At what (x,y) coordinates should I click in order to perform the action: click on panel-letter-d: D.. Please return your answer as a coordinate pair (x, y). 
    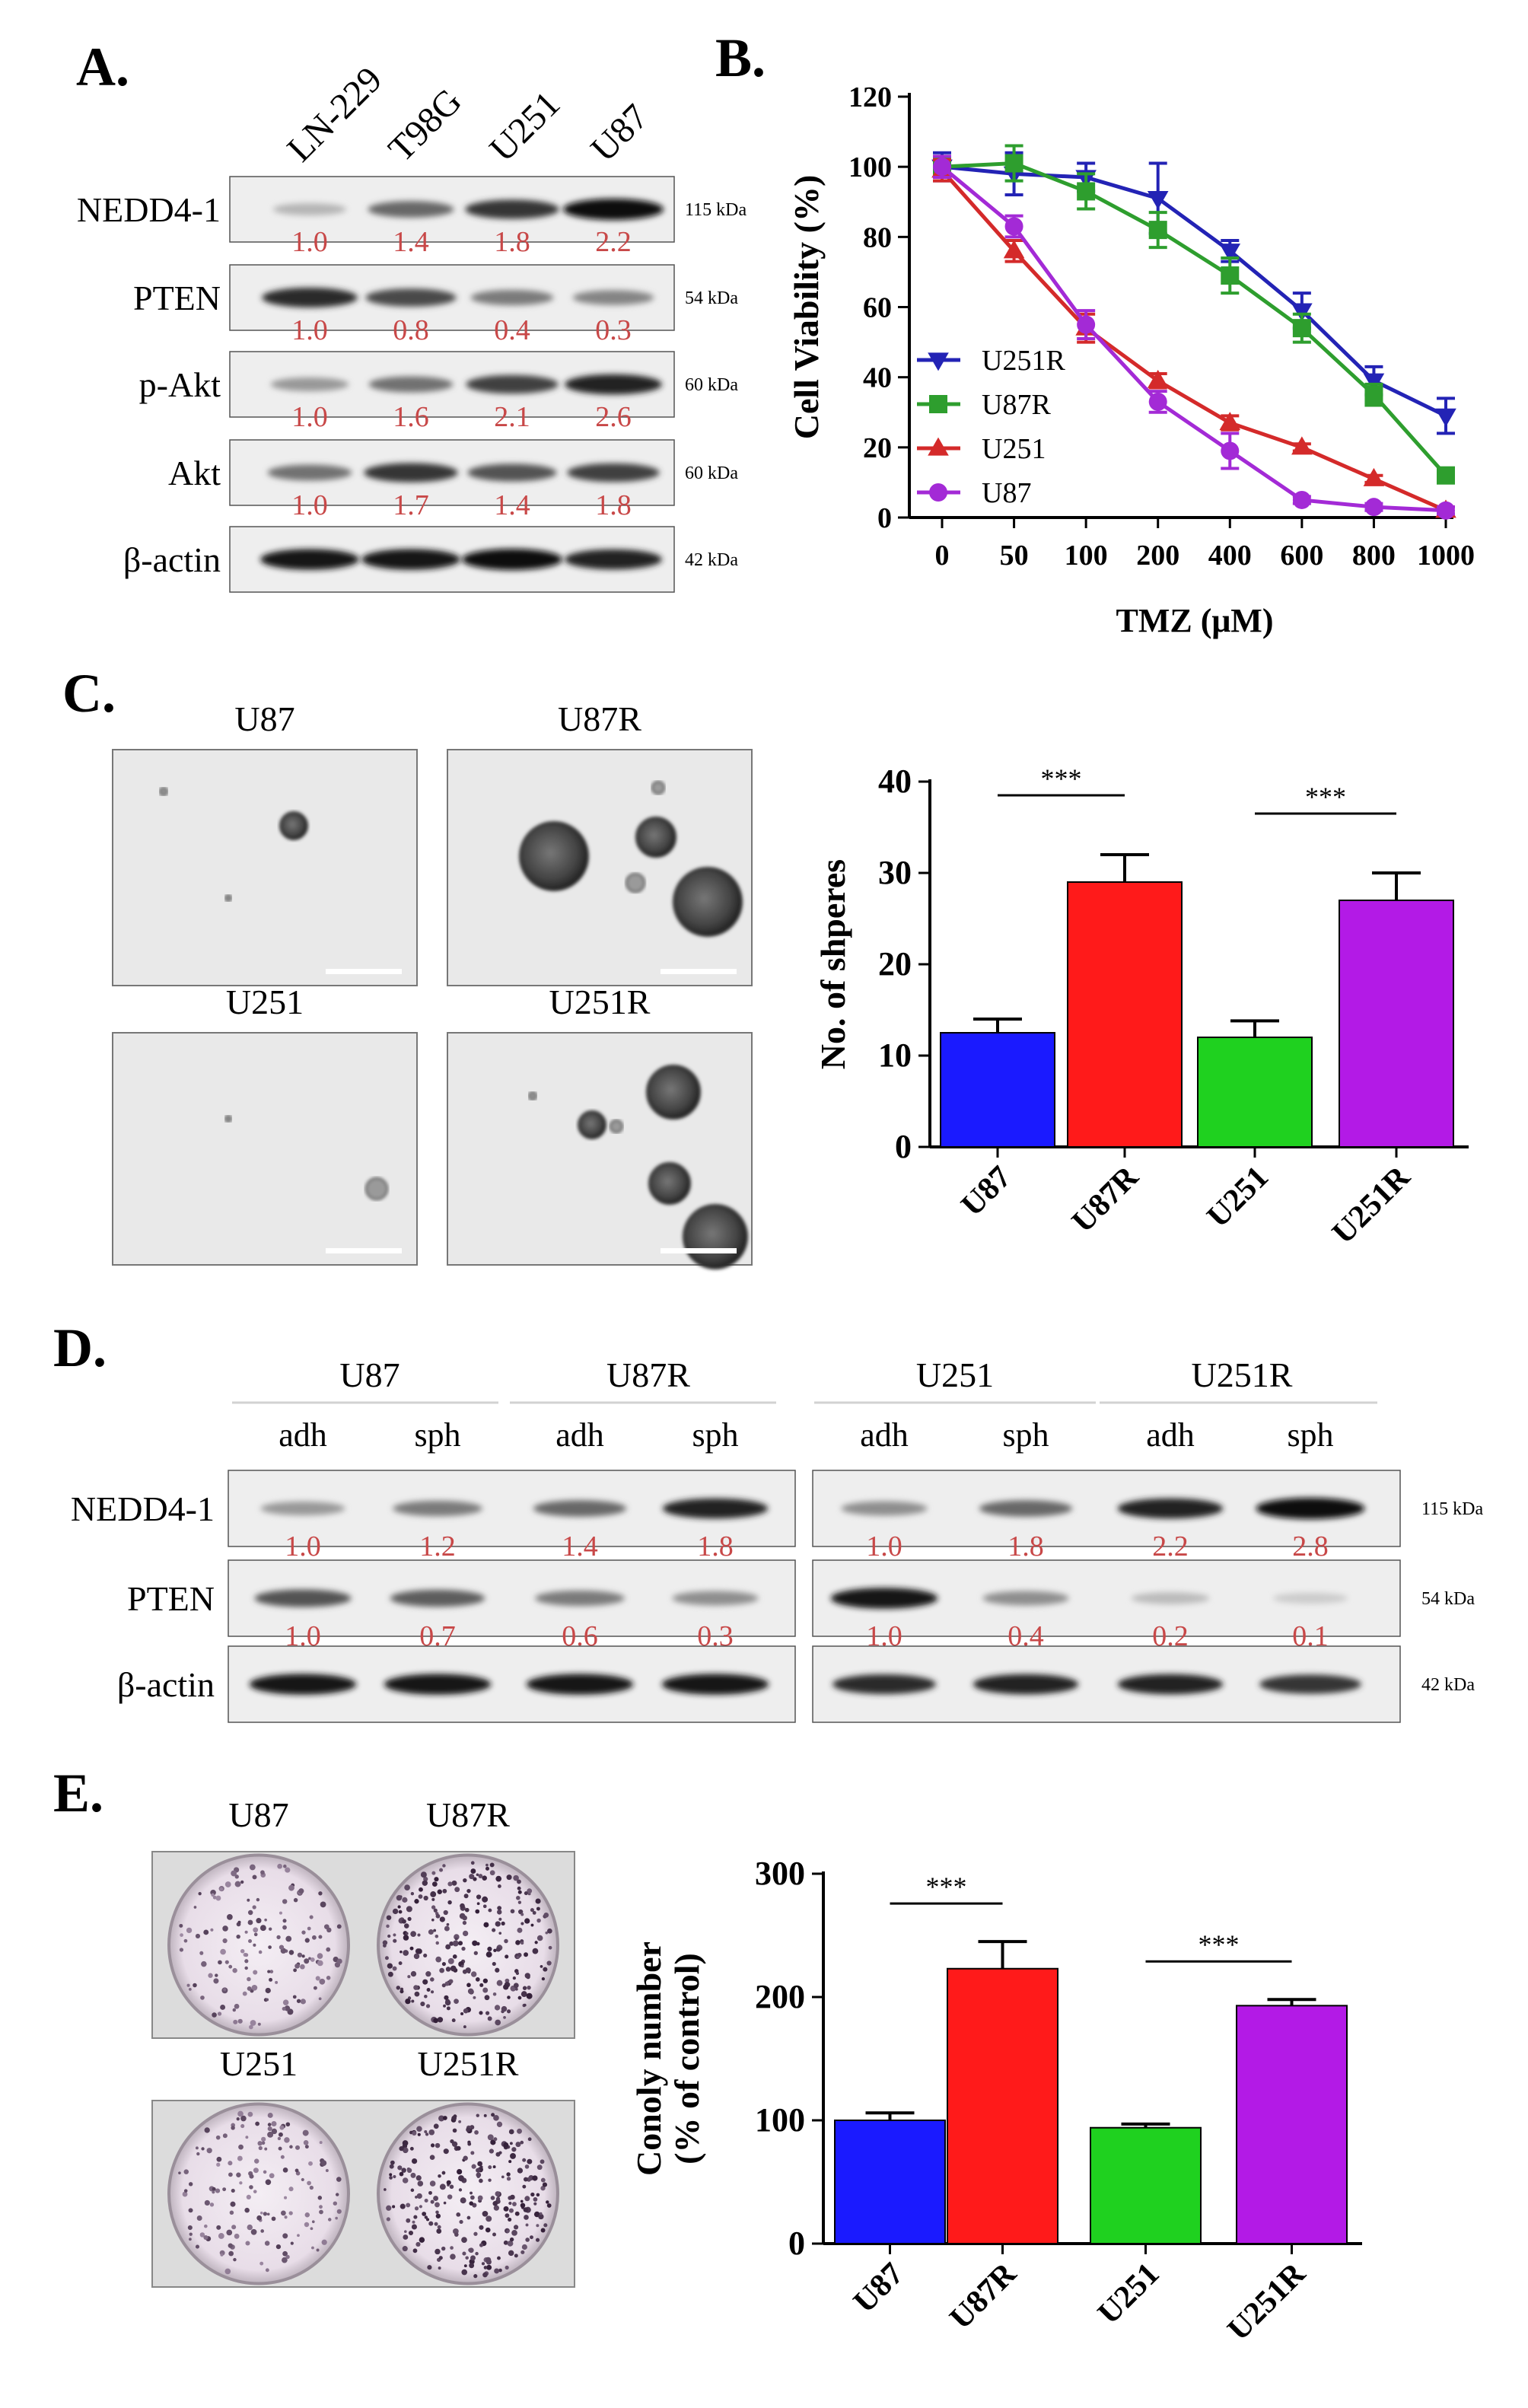
    Looking at the image, I should click on (80, 1347).